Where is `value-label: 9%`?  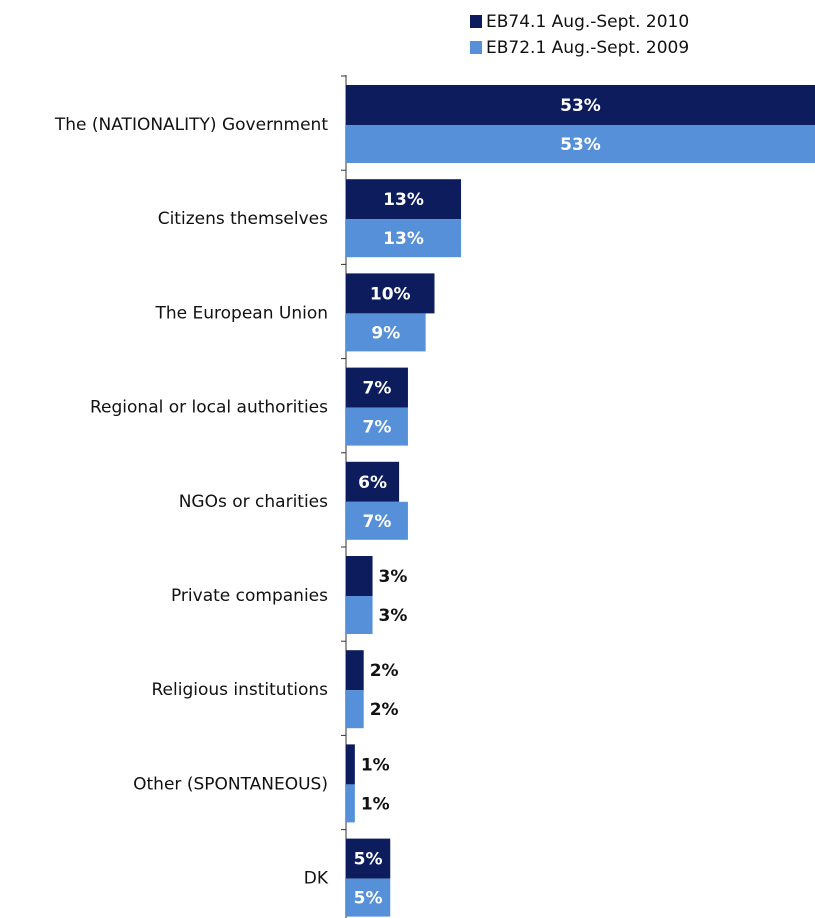 value-label: 9% is located at coordinates (385, 333).